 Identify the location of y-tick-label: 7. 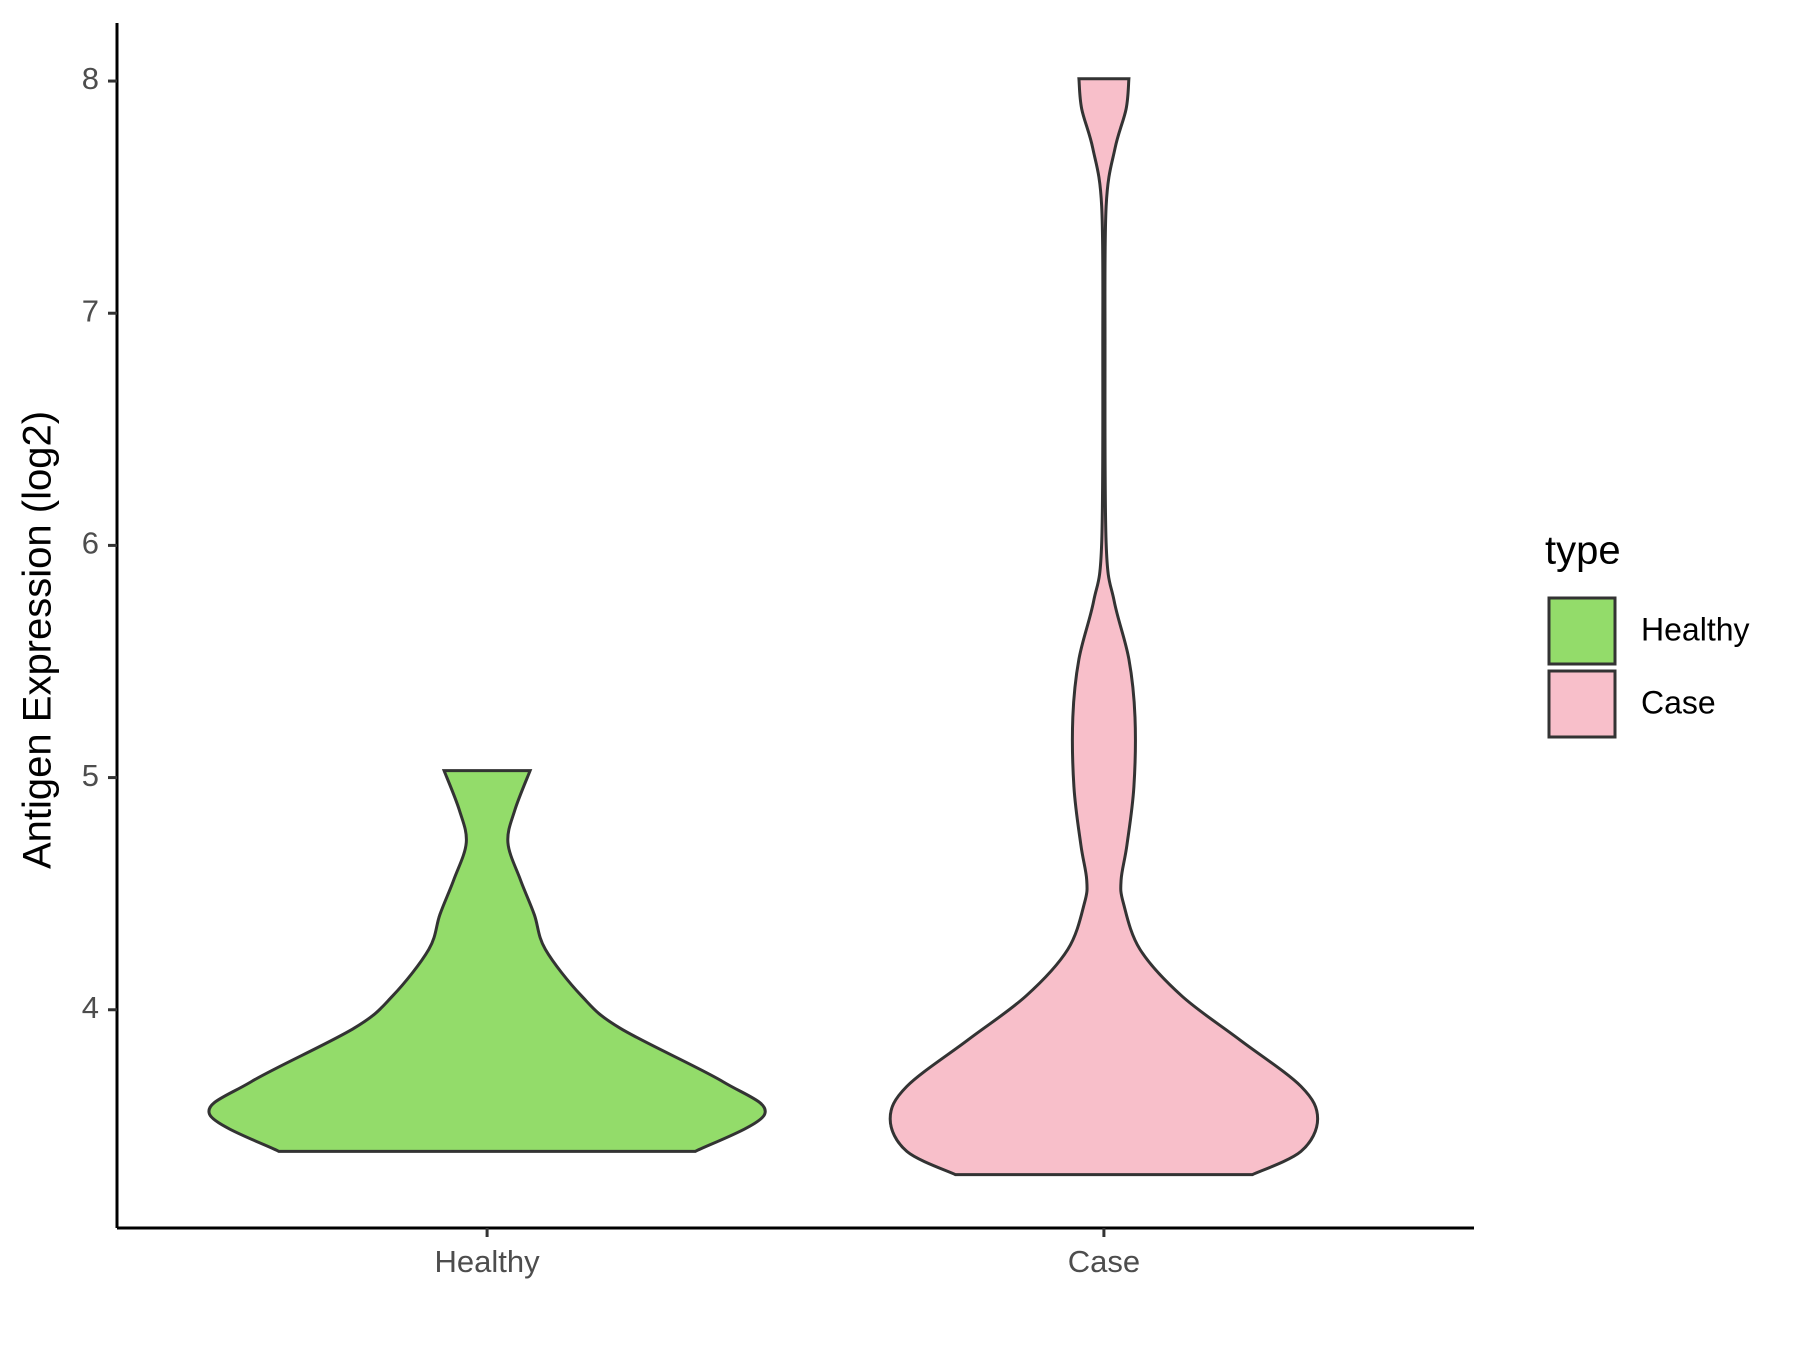
(90, 310).